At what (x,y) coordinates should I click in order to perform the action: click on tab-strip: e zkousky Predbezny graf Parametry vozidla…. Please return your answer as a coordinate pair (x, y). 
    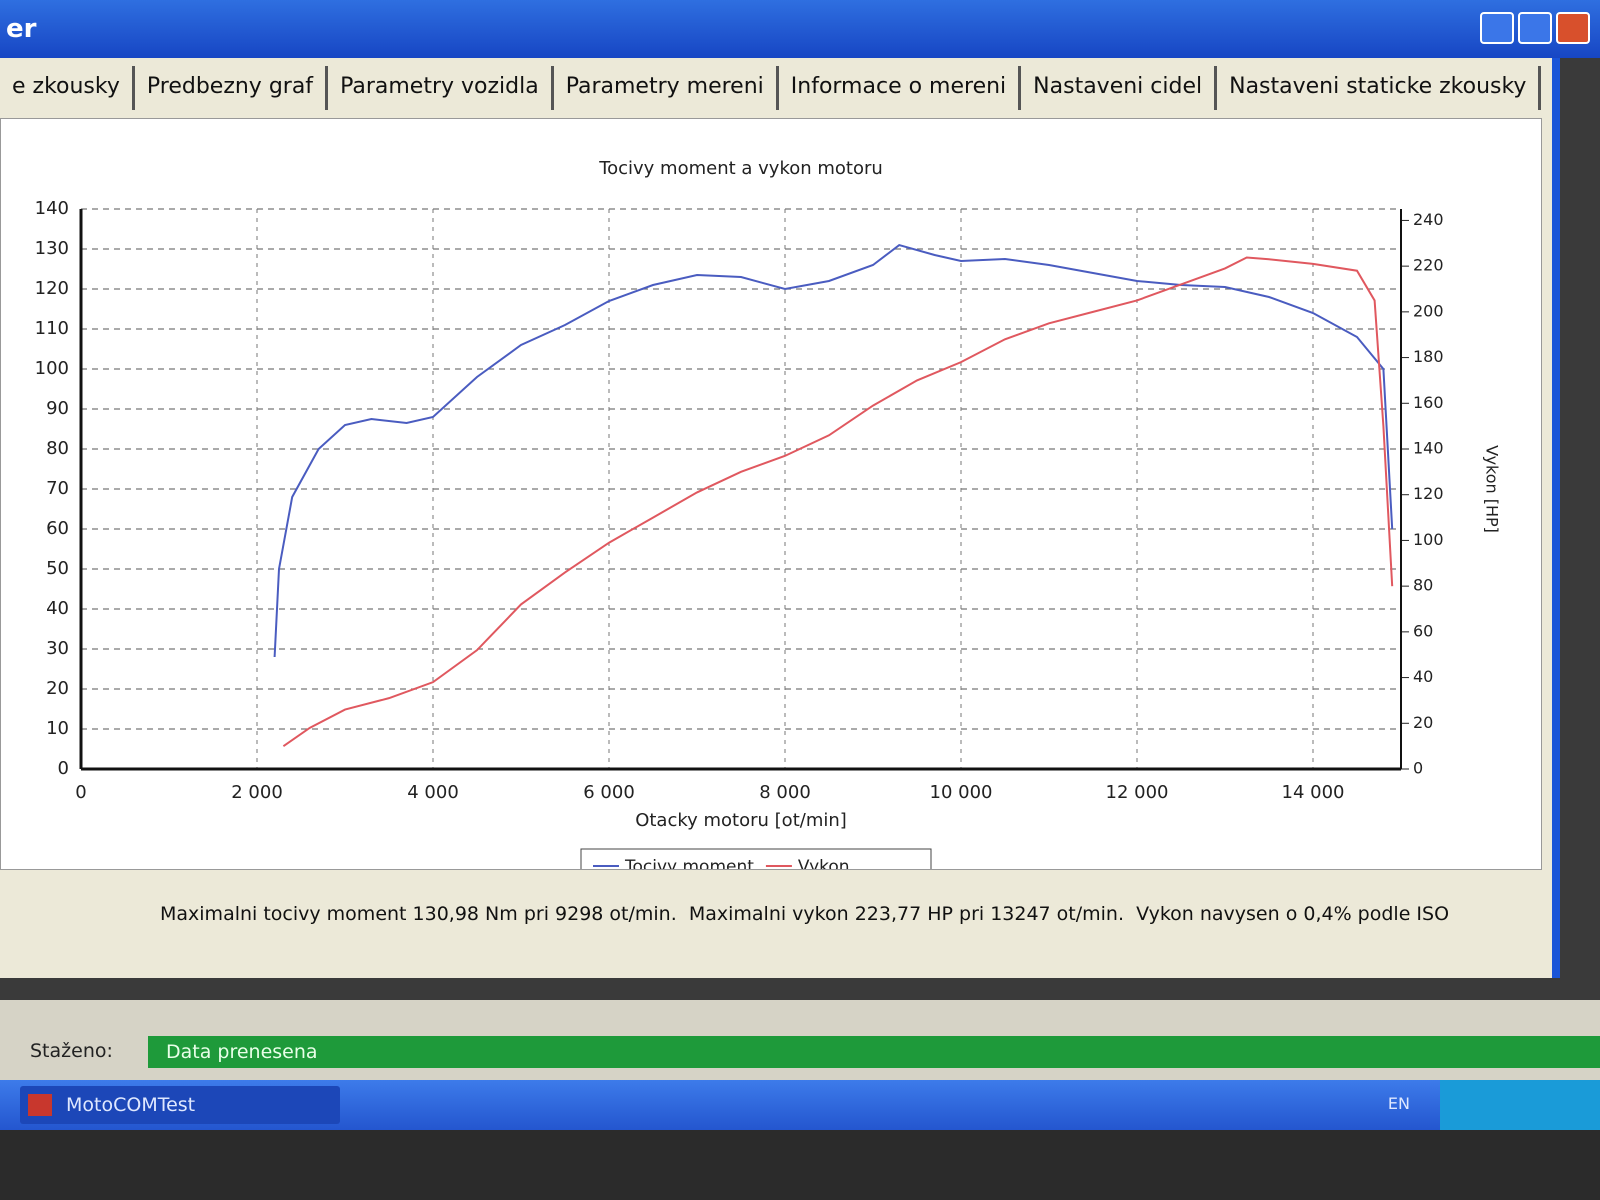
    Looking at the image, I should click on (771, 88).